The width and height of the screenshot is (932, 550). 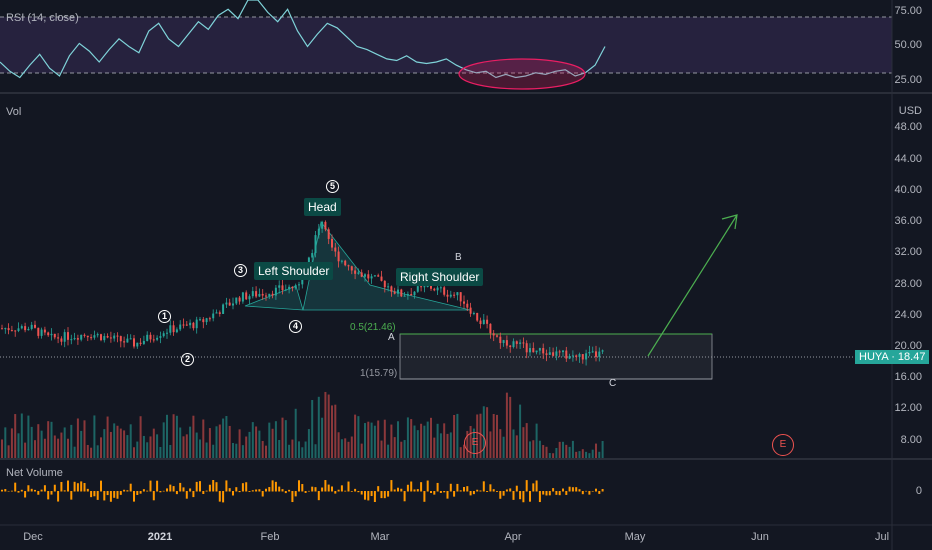 I want to click on wave-mark-3: 3, so click(x=240, y=270).